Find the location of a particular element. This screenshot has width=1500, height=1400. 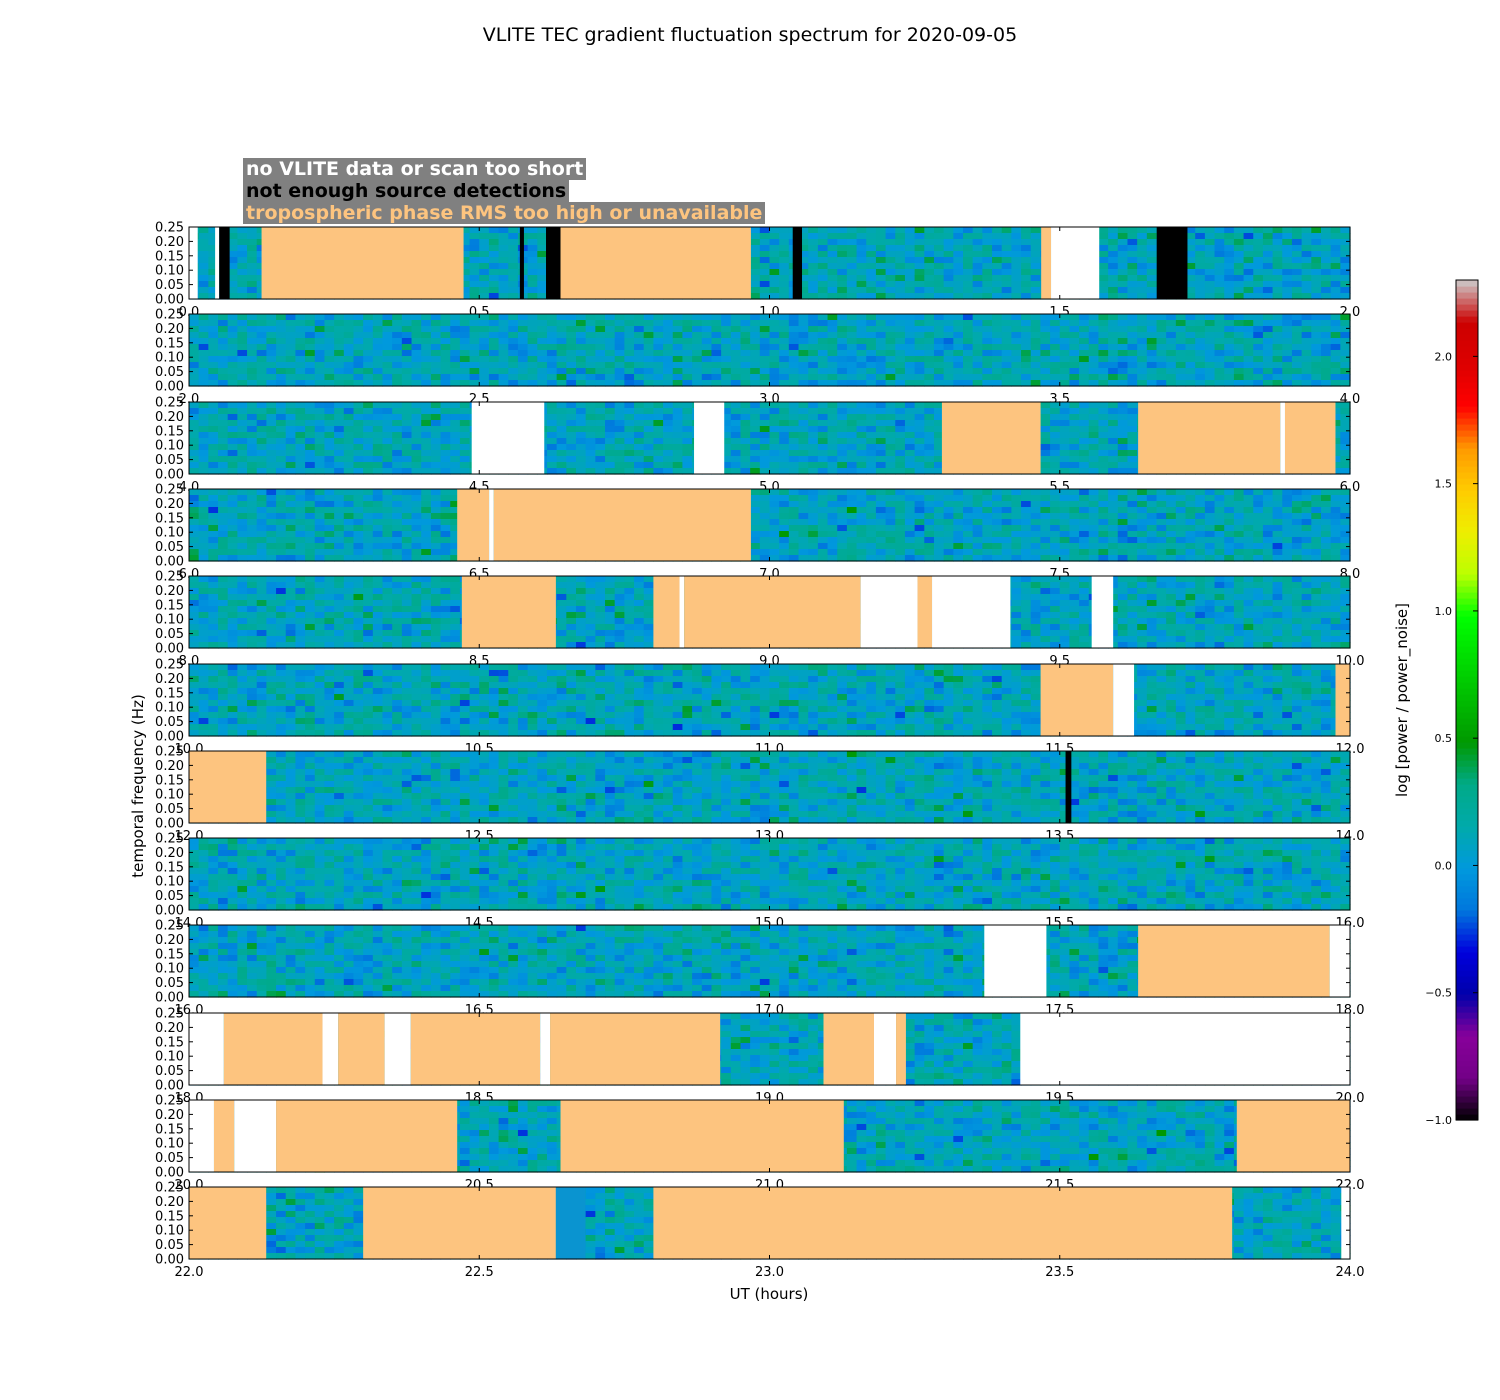

colorbar-frame is located at coordinates (1467, 700).